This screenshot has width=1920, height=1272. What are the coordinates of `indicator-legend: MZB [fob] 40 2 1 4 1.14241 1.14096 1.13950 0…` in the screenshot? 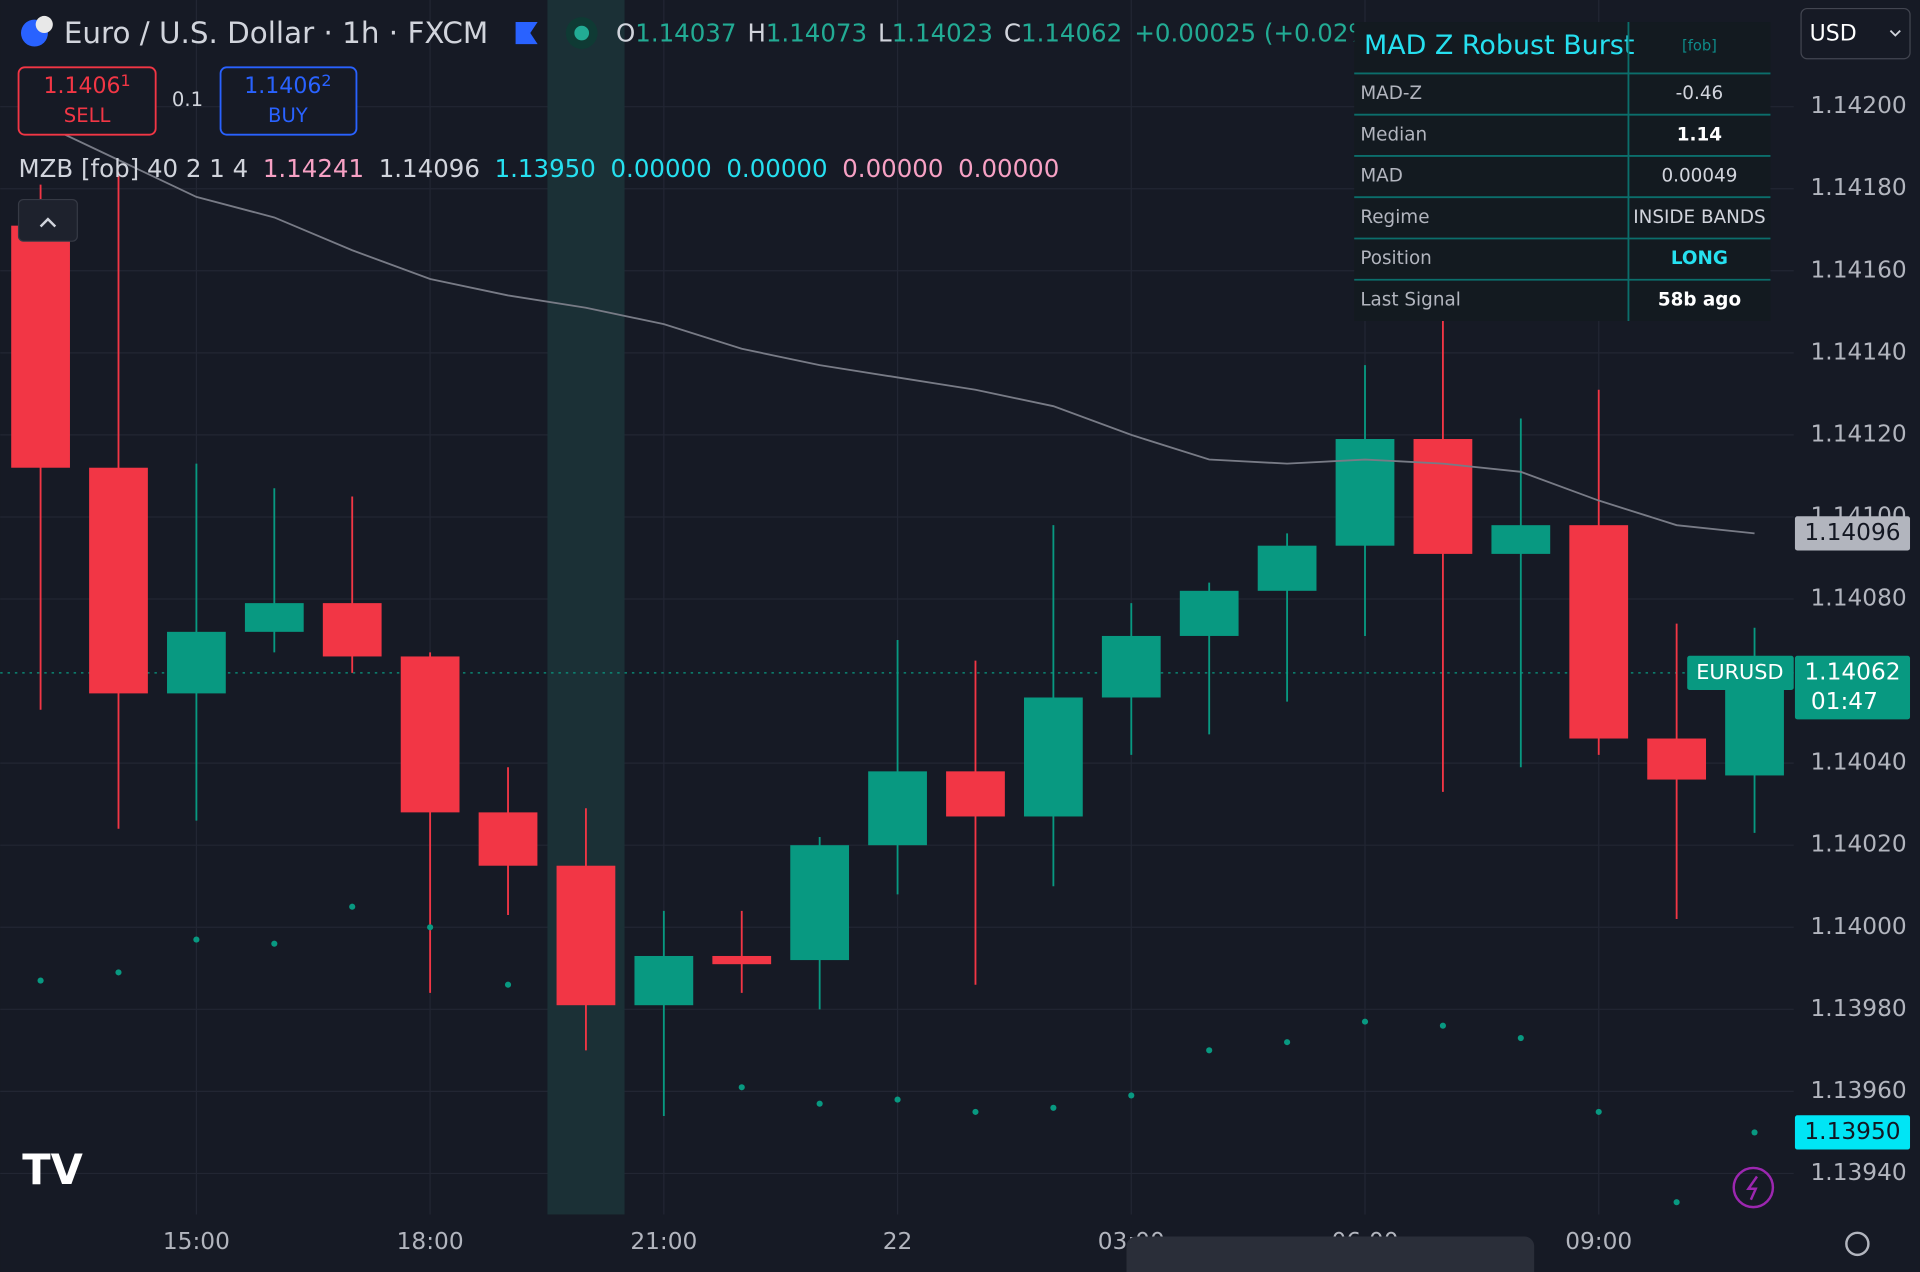 It's located at (539, 168).